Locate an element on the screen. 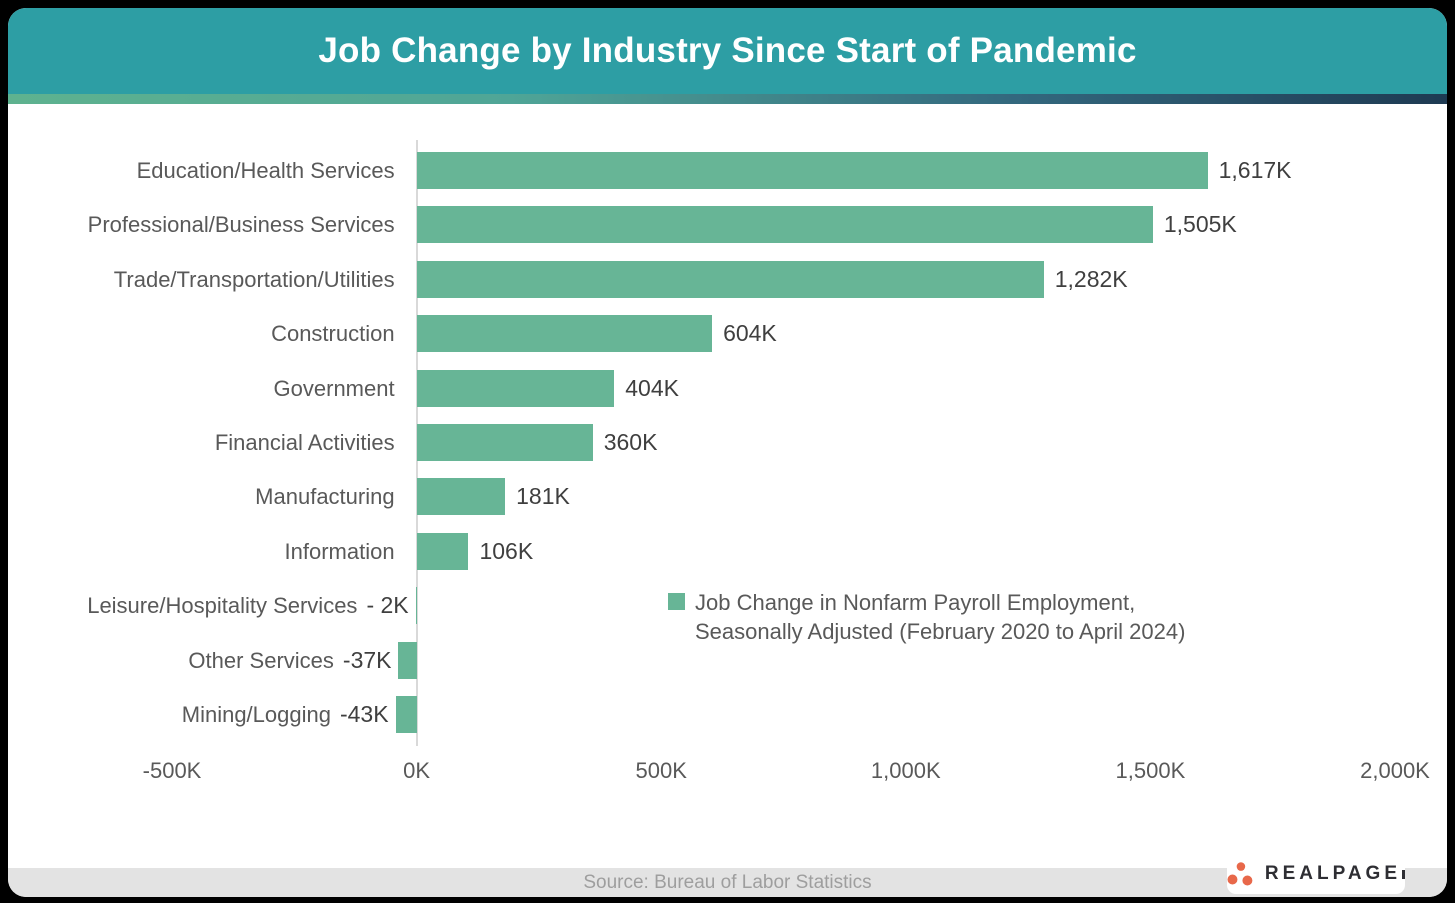 The height and width of the screenshot is (903, 1455). source-text: Source: Bureau of Labor Statistics is located at coordinates (727, 882).